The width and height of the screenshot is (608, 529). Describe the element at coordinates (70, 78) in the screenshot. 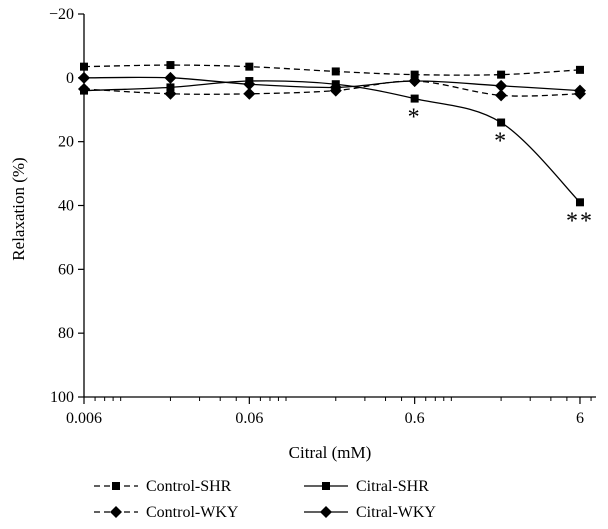

I see `y-tick-label: 0` at that location.